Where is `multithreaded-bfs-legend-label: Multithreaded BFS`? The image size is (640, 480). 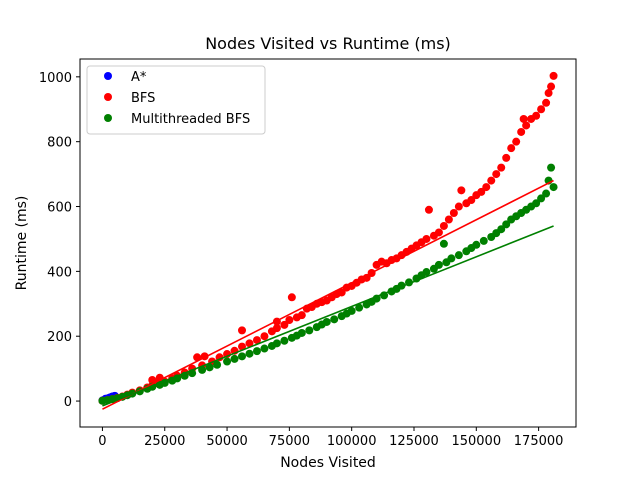 multithreaded-bfs-legend-label: Multithreaded BFS is located at coordinates (190, 119).